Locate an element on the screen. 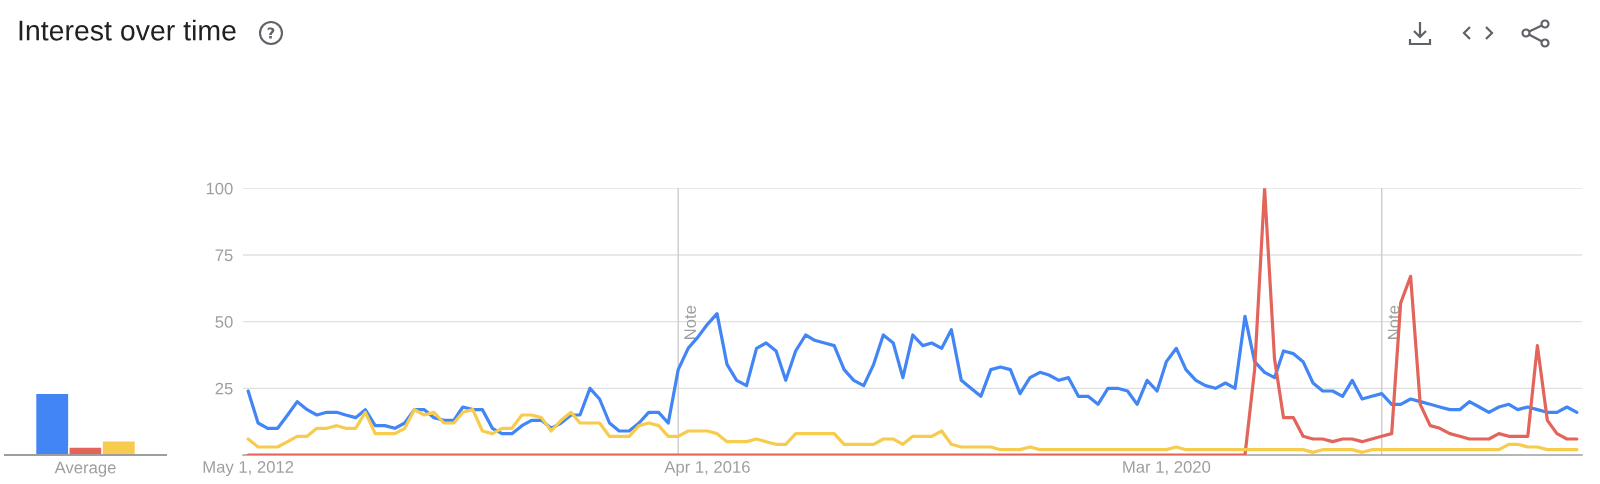  ref-line-label: Note is located at coordinates (690, 322).